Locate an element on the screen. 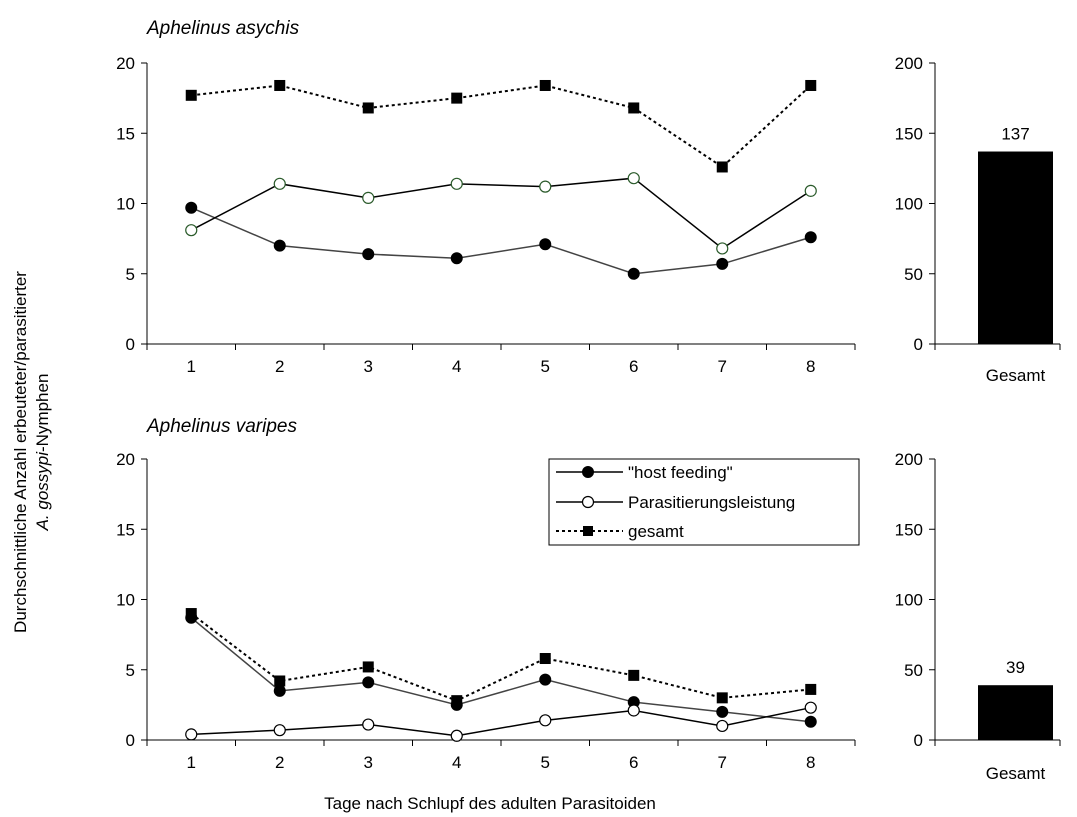 This screenshot has height=817, width=1077. chart-title: Aphelinus varipes is located at coordinates (221, 426).